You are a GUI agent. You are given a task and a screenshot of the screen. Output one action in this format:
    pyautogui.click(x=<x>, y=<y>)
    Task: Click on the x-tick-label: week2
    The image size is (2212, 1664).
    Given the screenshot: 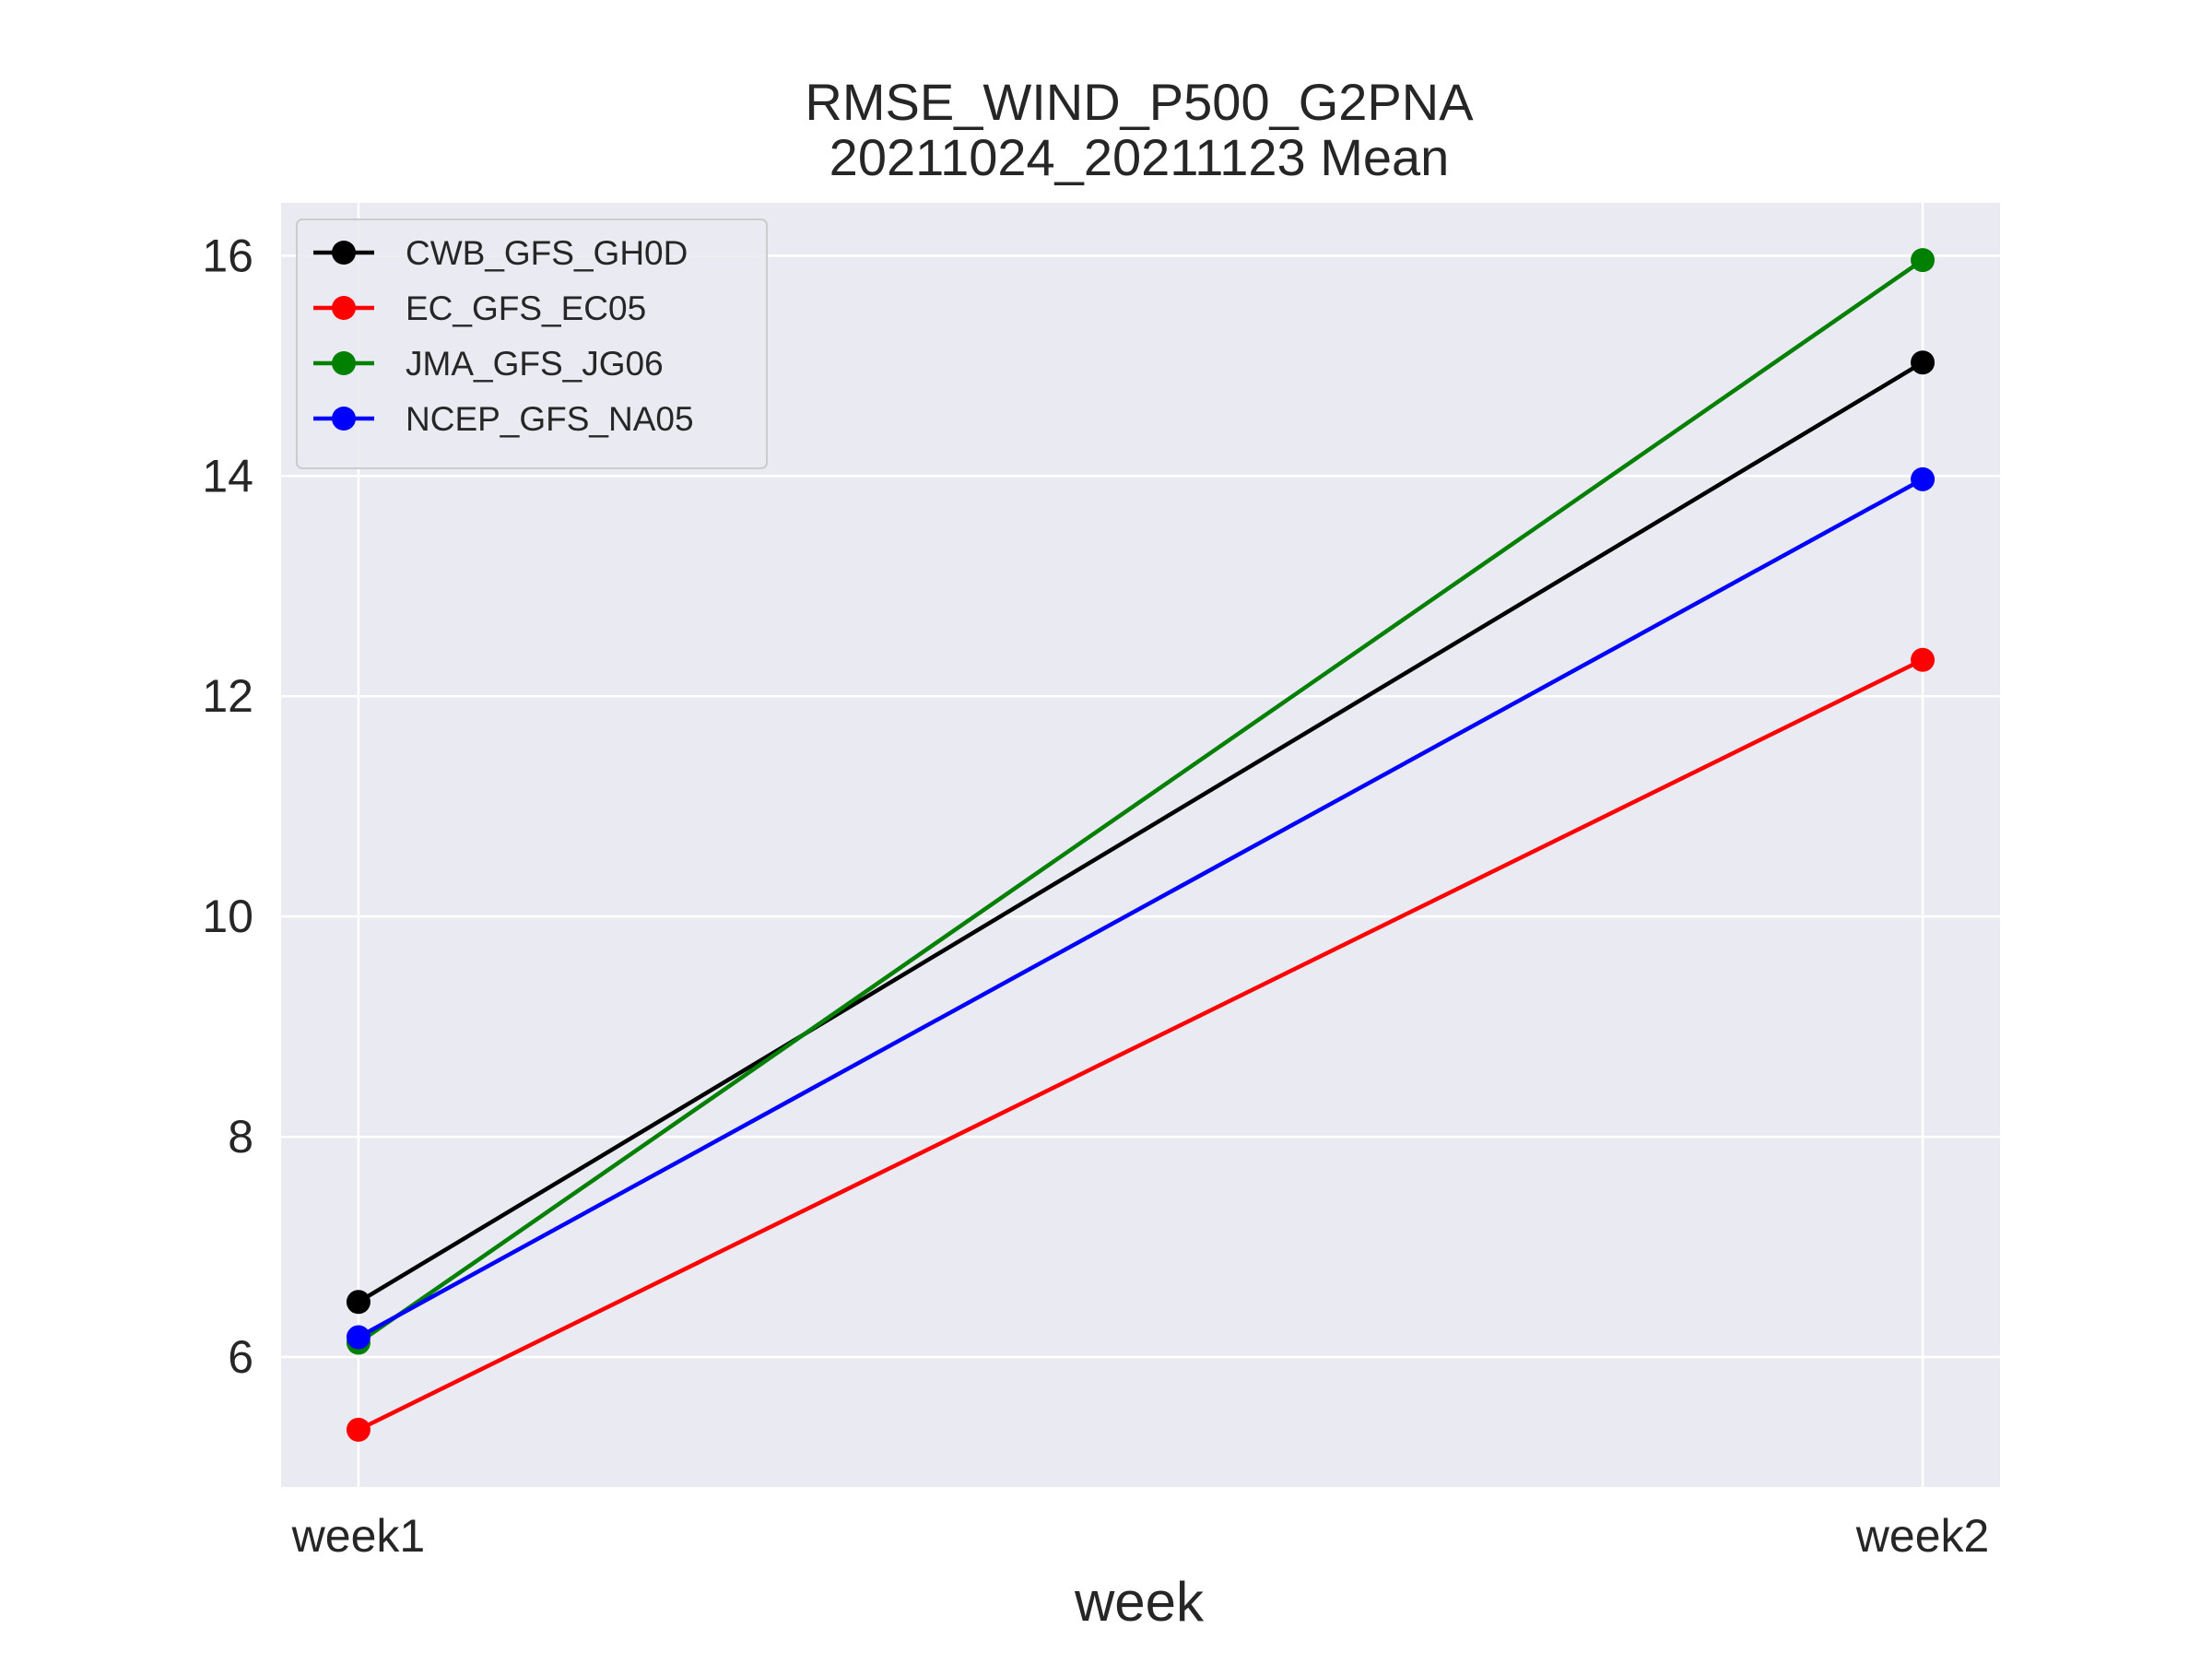 What is the action you would take?
    pyautogui.click(x=1922, y=1536)
    